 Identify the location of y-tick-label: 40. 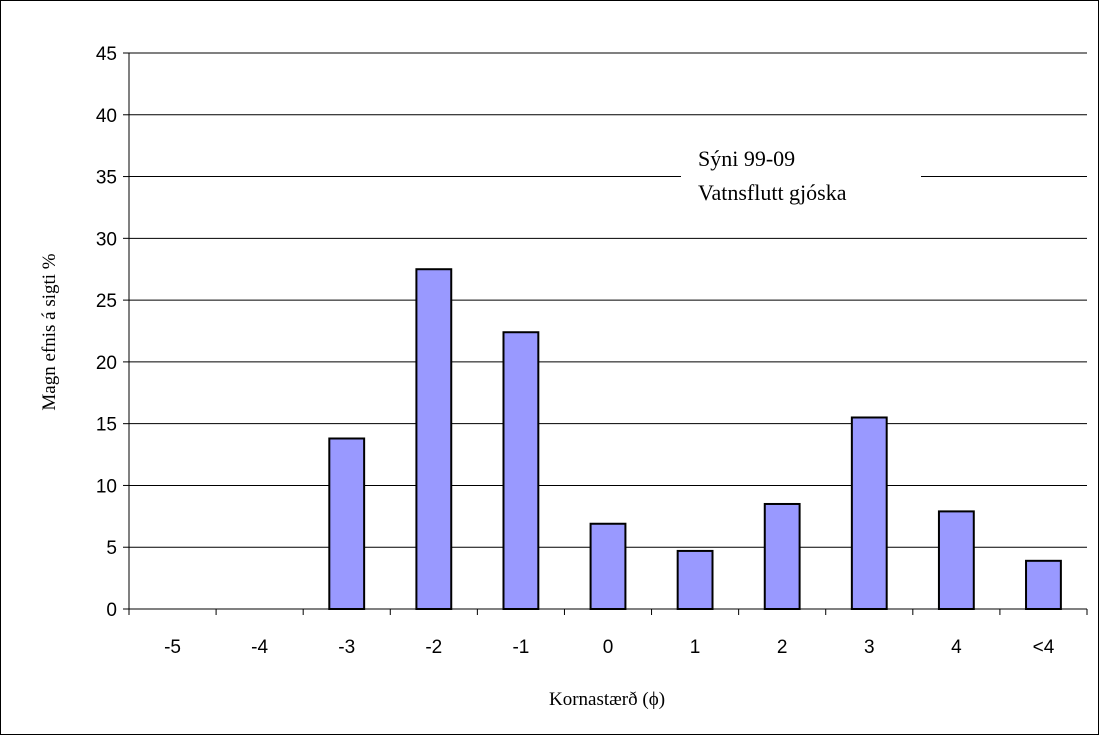
(106, 116).